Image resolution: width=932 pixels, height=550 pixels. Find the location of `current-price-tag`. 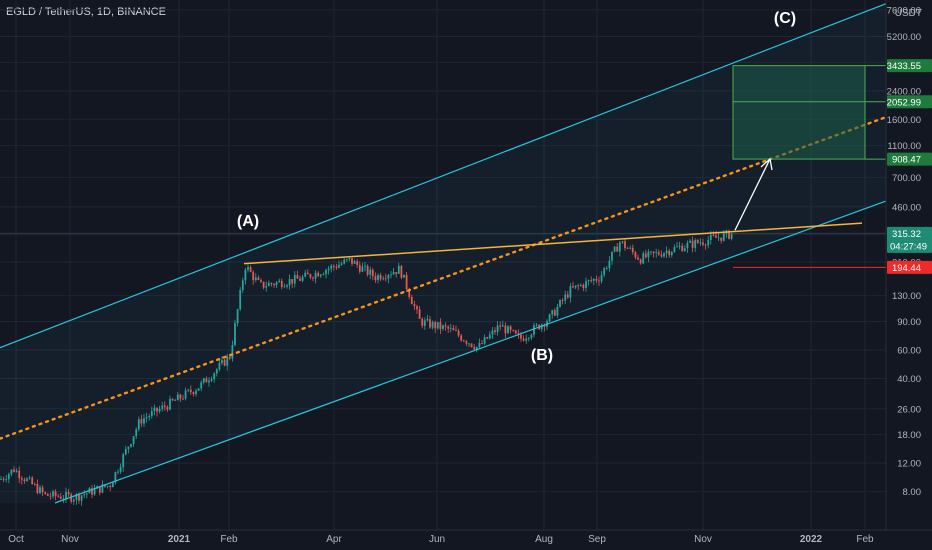

current-price-tag is located at coordinates (909, 239).